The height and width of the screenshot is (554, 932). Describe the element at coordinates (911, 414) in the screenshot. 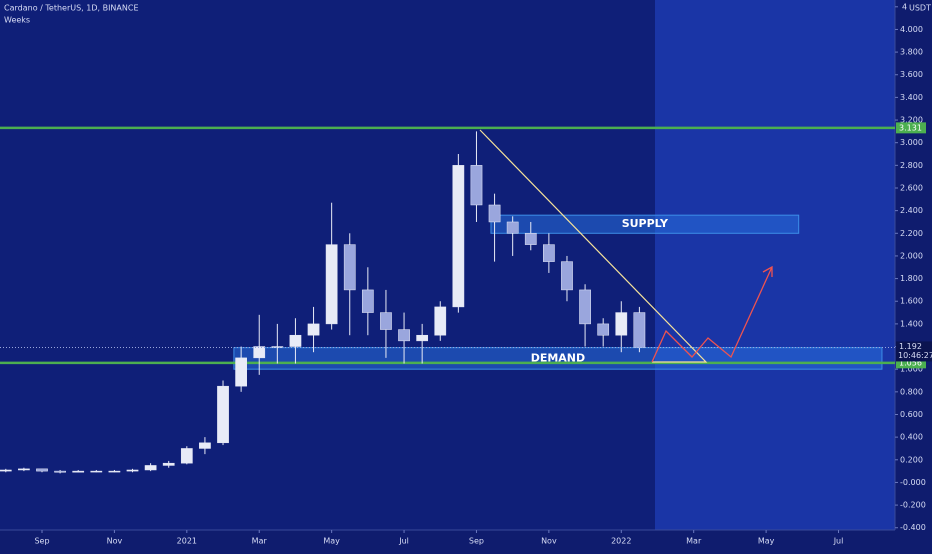

I see `y-tick-label: 0.600` at that location.